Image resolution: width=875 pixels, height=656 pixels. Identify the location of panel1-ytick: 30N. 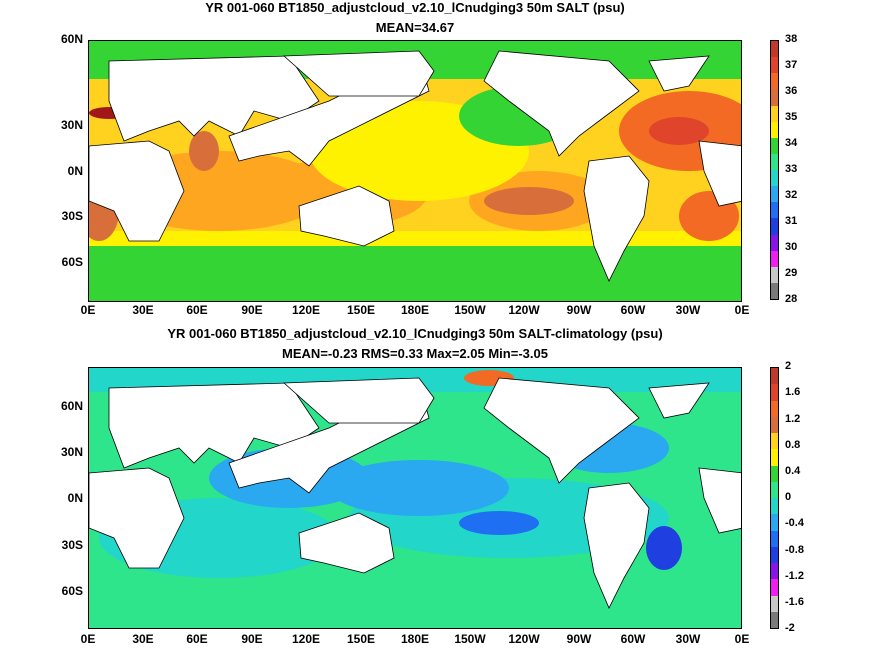
(71, 125).